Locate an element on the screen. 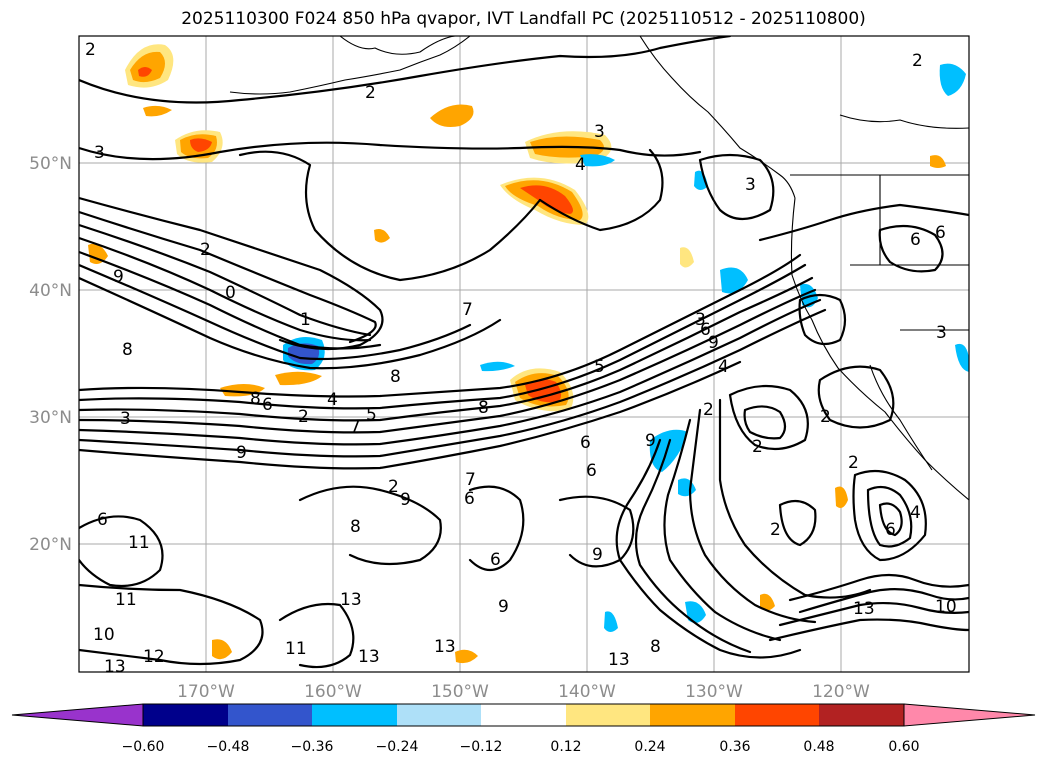 The image size is (1047, 765). lon-tick-label: 140°W is located at coordinates (587, 692).